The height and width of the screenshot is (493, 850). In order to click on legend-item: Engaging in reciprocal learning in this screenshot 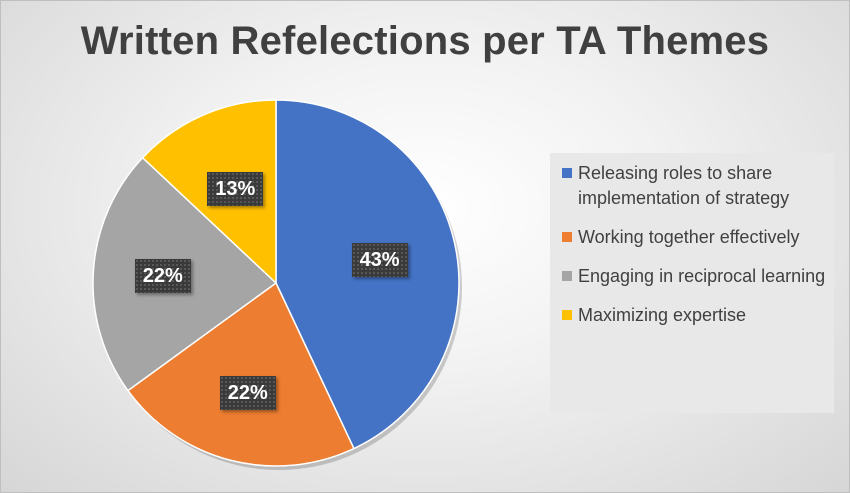, I will do `click(695, 276)`.